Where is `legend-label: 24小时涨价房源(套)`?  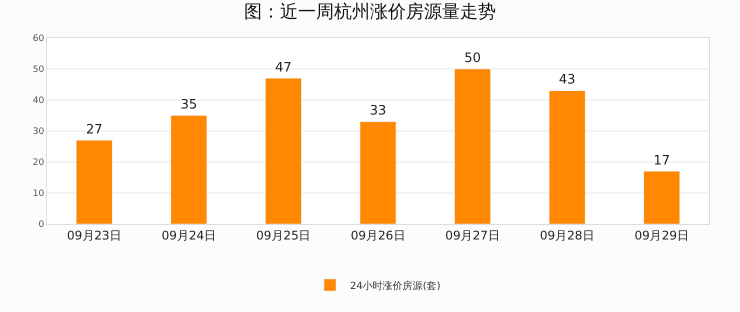
legend-label: 24小时涨价房源(套) is located at coordinates (395, 286).